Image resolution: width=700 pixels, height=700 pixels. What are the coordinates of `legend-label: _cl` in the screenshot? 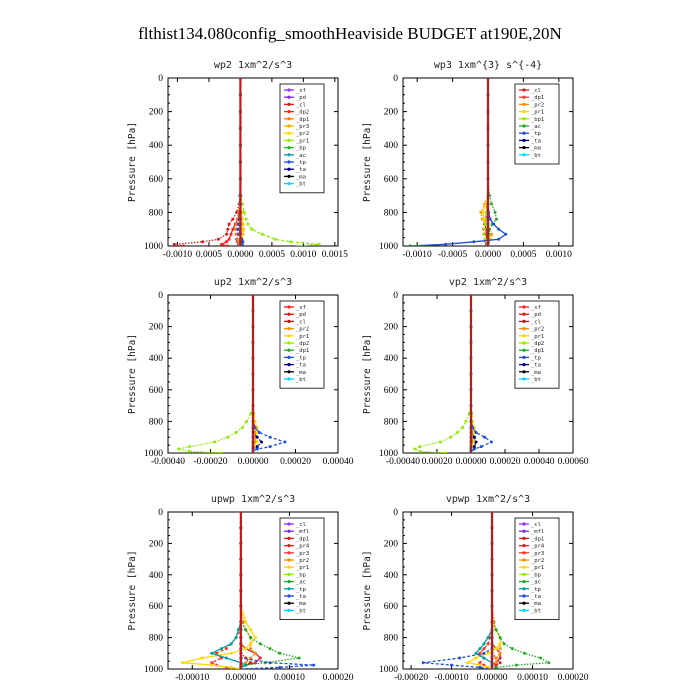 It's located at (536, 91).